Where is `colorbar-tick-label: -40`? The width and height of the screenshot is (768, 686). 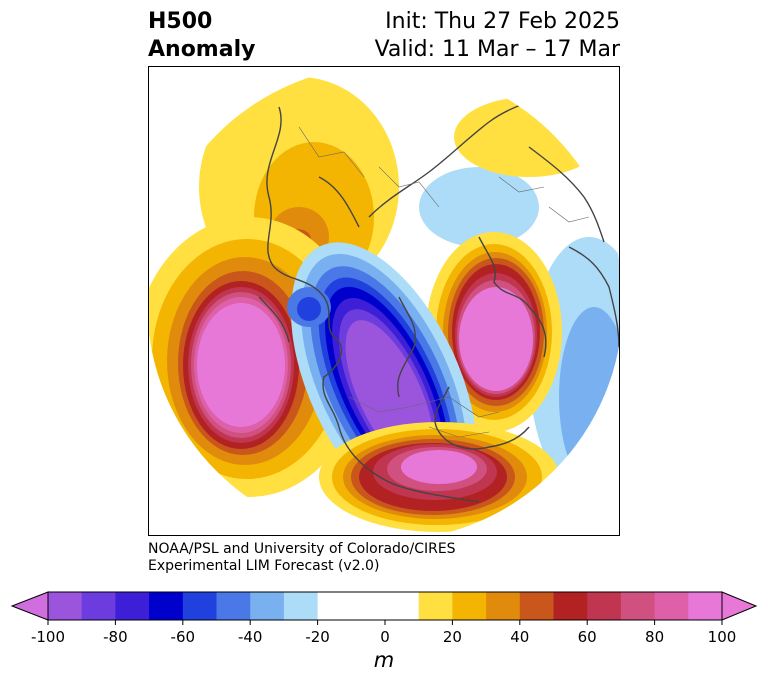 colorbar-tick-label: -40 is located at coordinates (250, 637).